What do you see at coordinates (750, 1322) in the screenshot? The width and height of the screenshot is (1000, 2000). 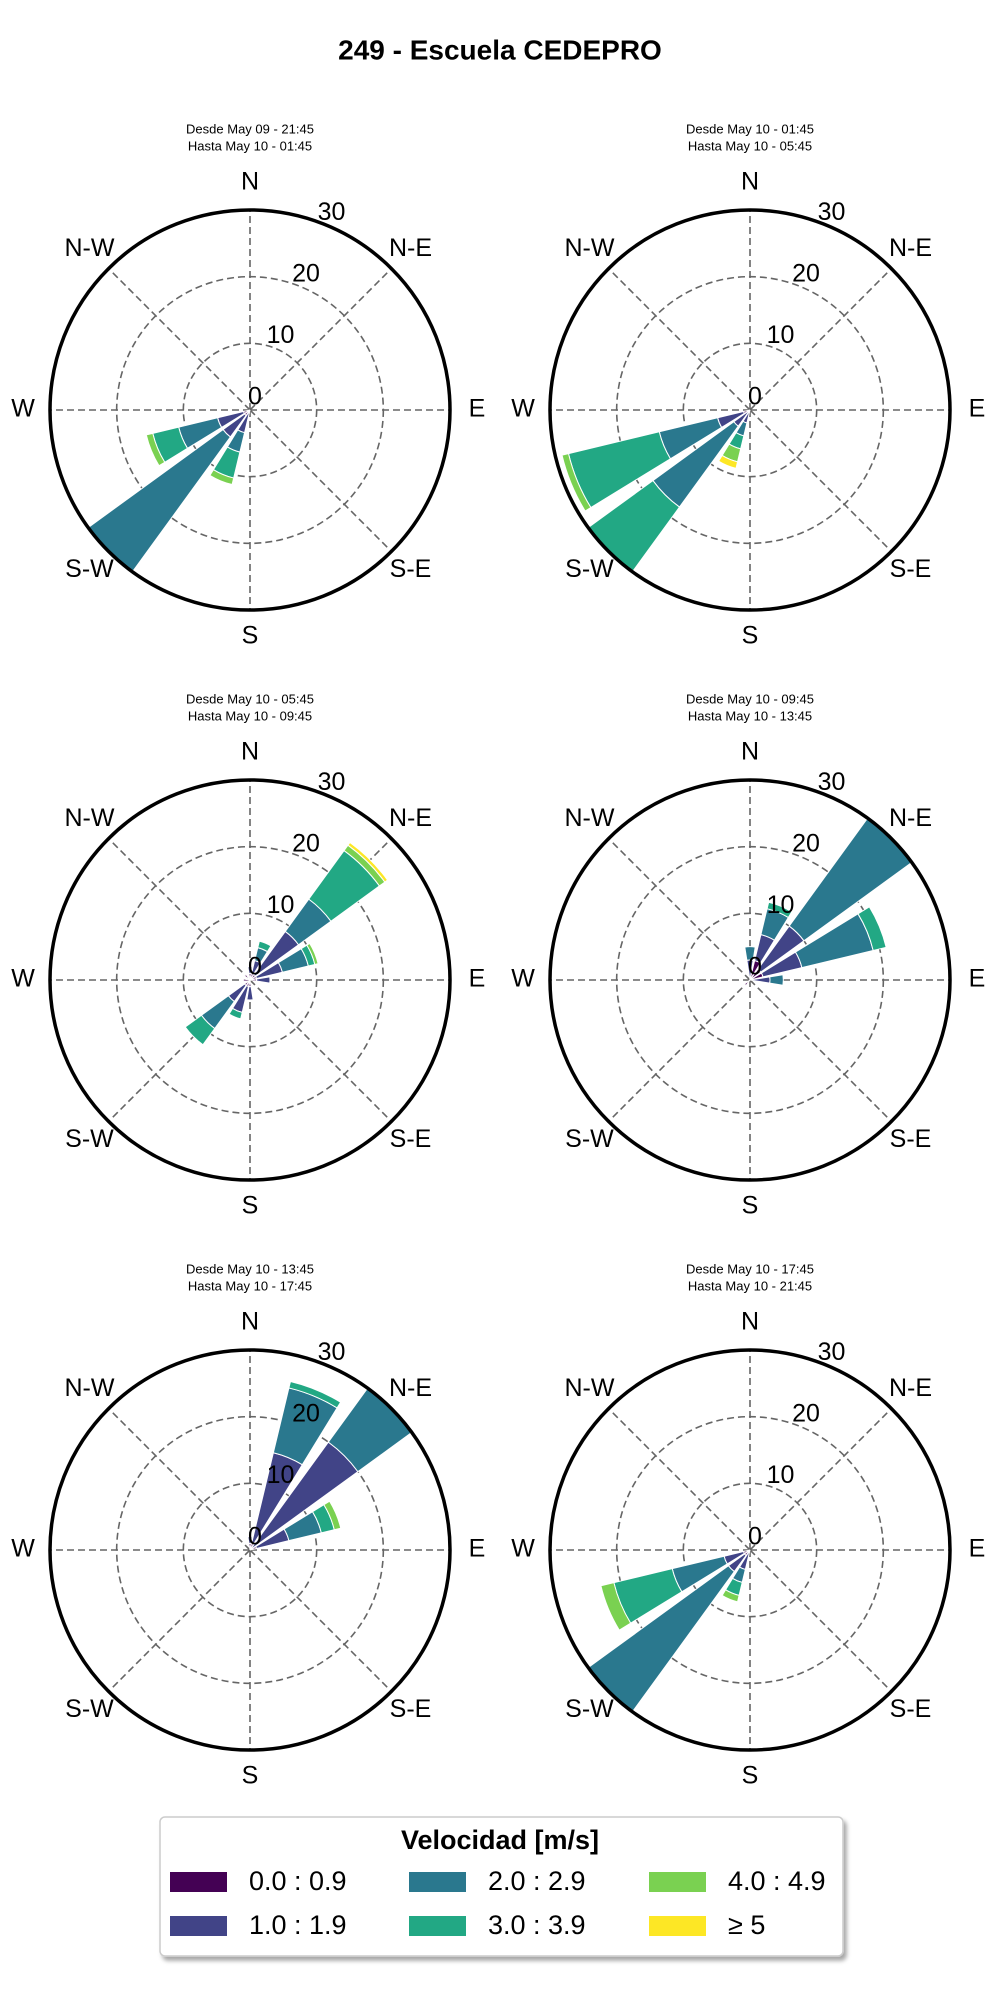 I see `direction-label: N` at bounding box center [750, 1322].